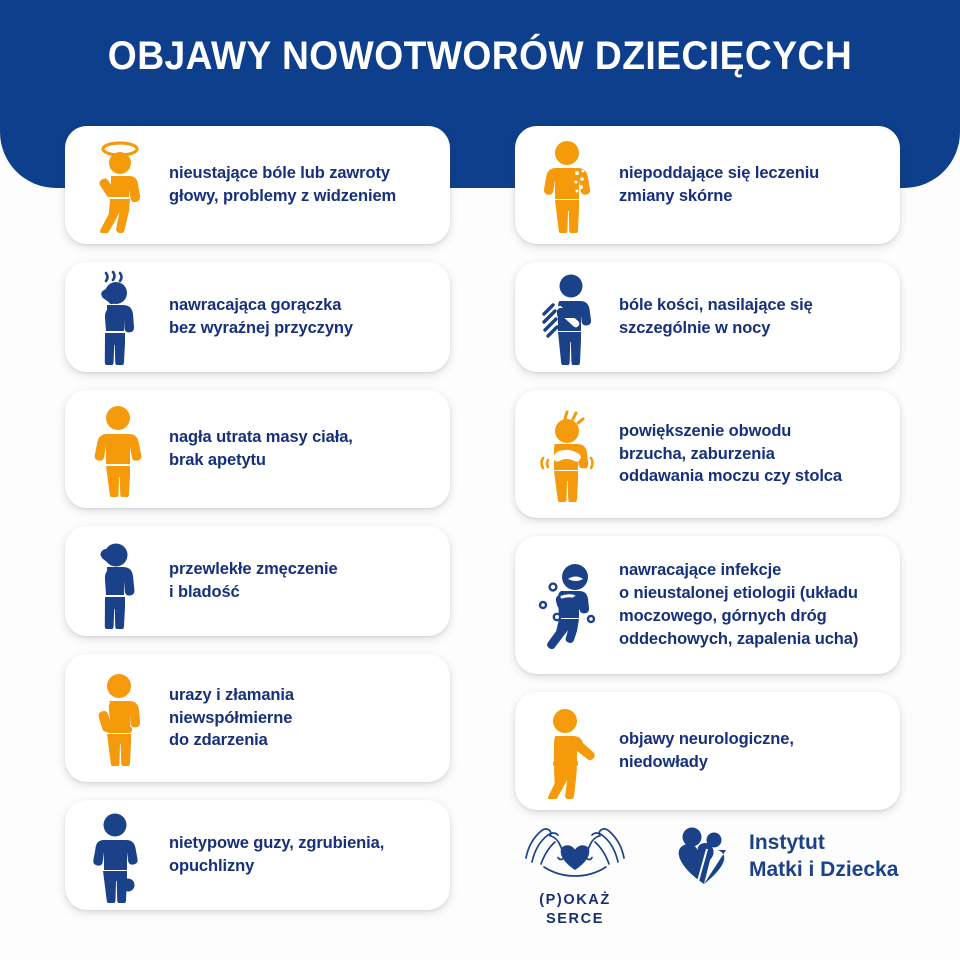 This screenshot has height=960, width=960. I want to click on symptom-text: nietypowe guzy, zgrubienia, opuchlizny, so click(277, 854).